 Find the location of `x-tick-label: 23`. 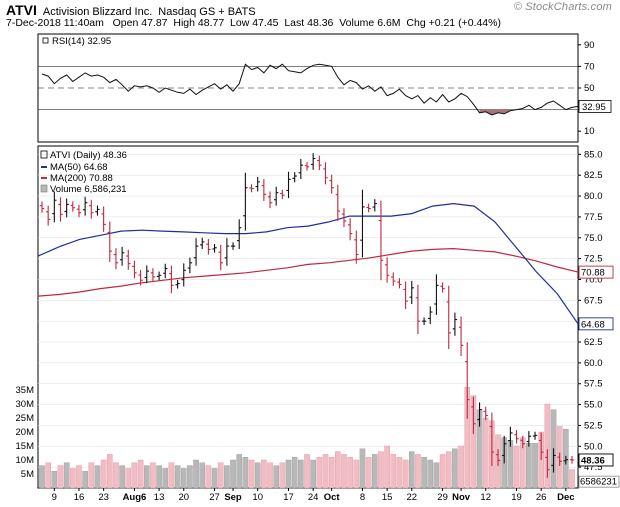

x-tick-label: 23 is located at coordinates (103, 497).